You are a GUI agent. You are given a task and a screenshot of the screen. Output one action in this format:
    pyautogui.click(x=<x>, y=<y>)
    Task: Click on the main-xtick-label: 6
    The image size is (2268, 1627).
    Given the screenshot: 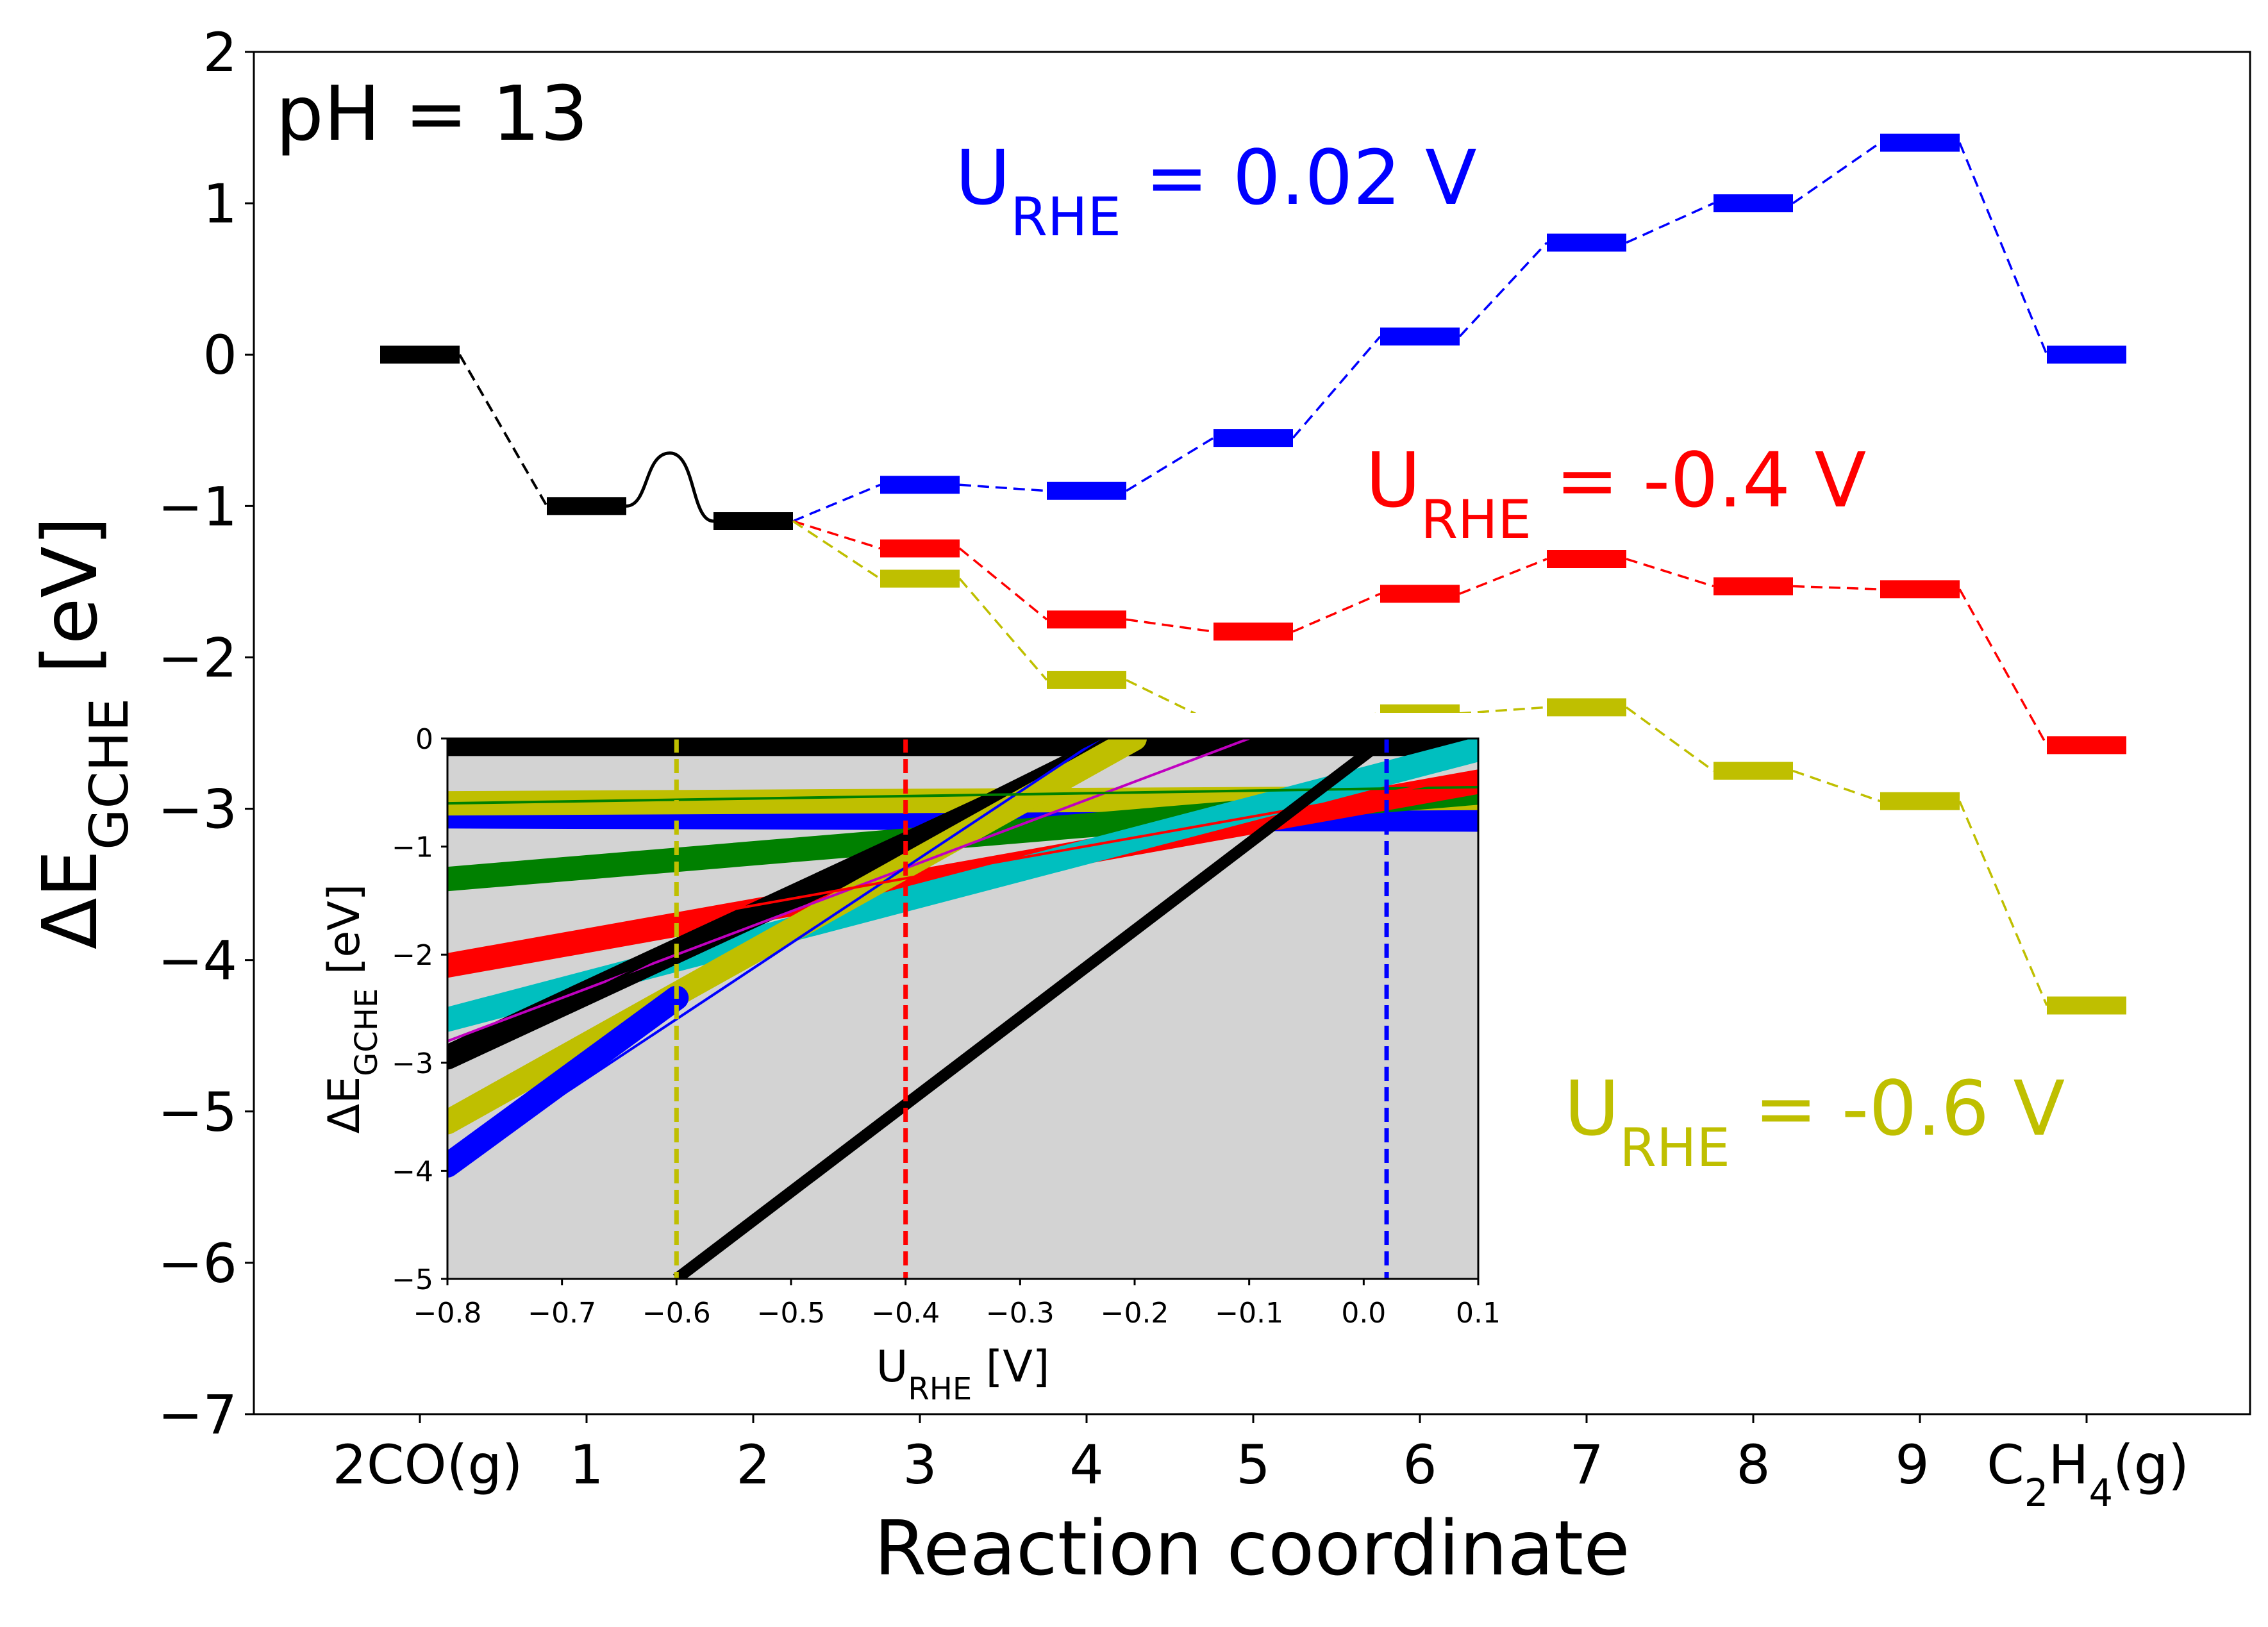 What is the action you would take?
    pyautogui.click(x=1420, y=1464)
    